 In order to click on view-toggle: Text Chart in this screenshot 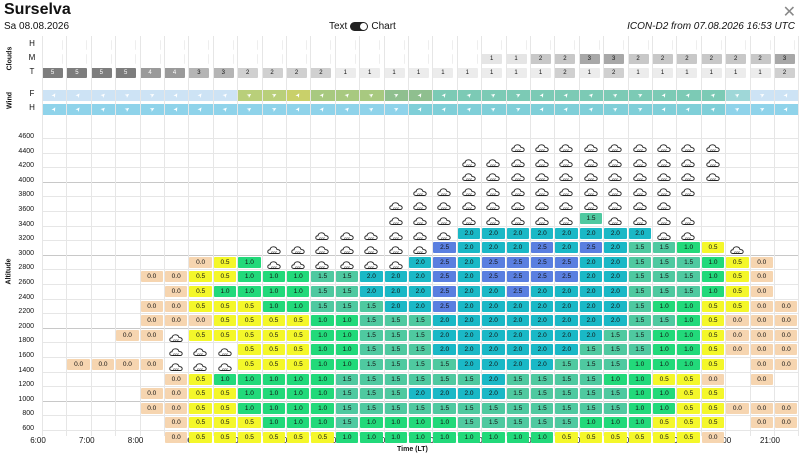, I will do `click(362, 26)`.